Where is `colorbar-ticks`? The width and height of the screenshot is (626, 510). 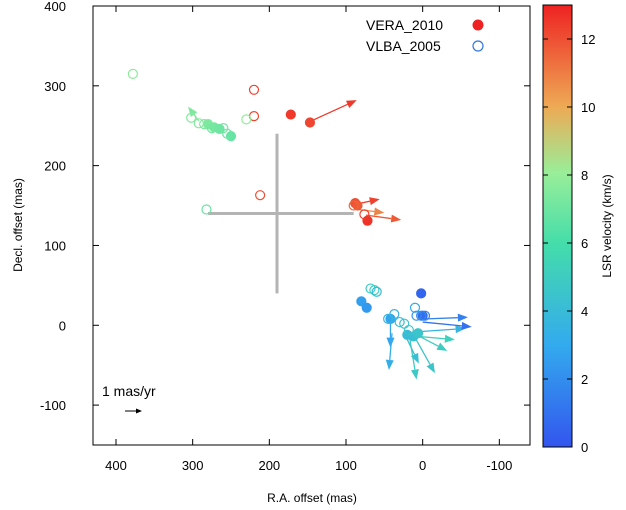 colorbar-ticks is located at coordinates (557, 243).